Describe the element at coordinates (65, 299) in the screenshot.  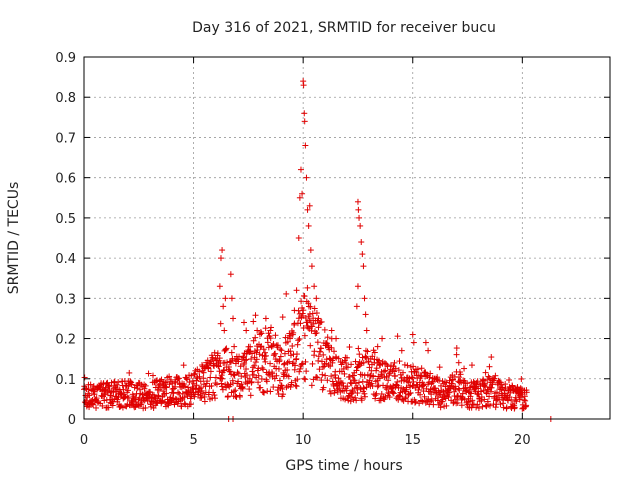
I see `y-tick-label: 0.3` at that location.